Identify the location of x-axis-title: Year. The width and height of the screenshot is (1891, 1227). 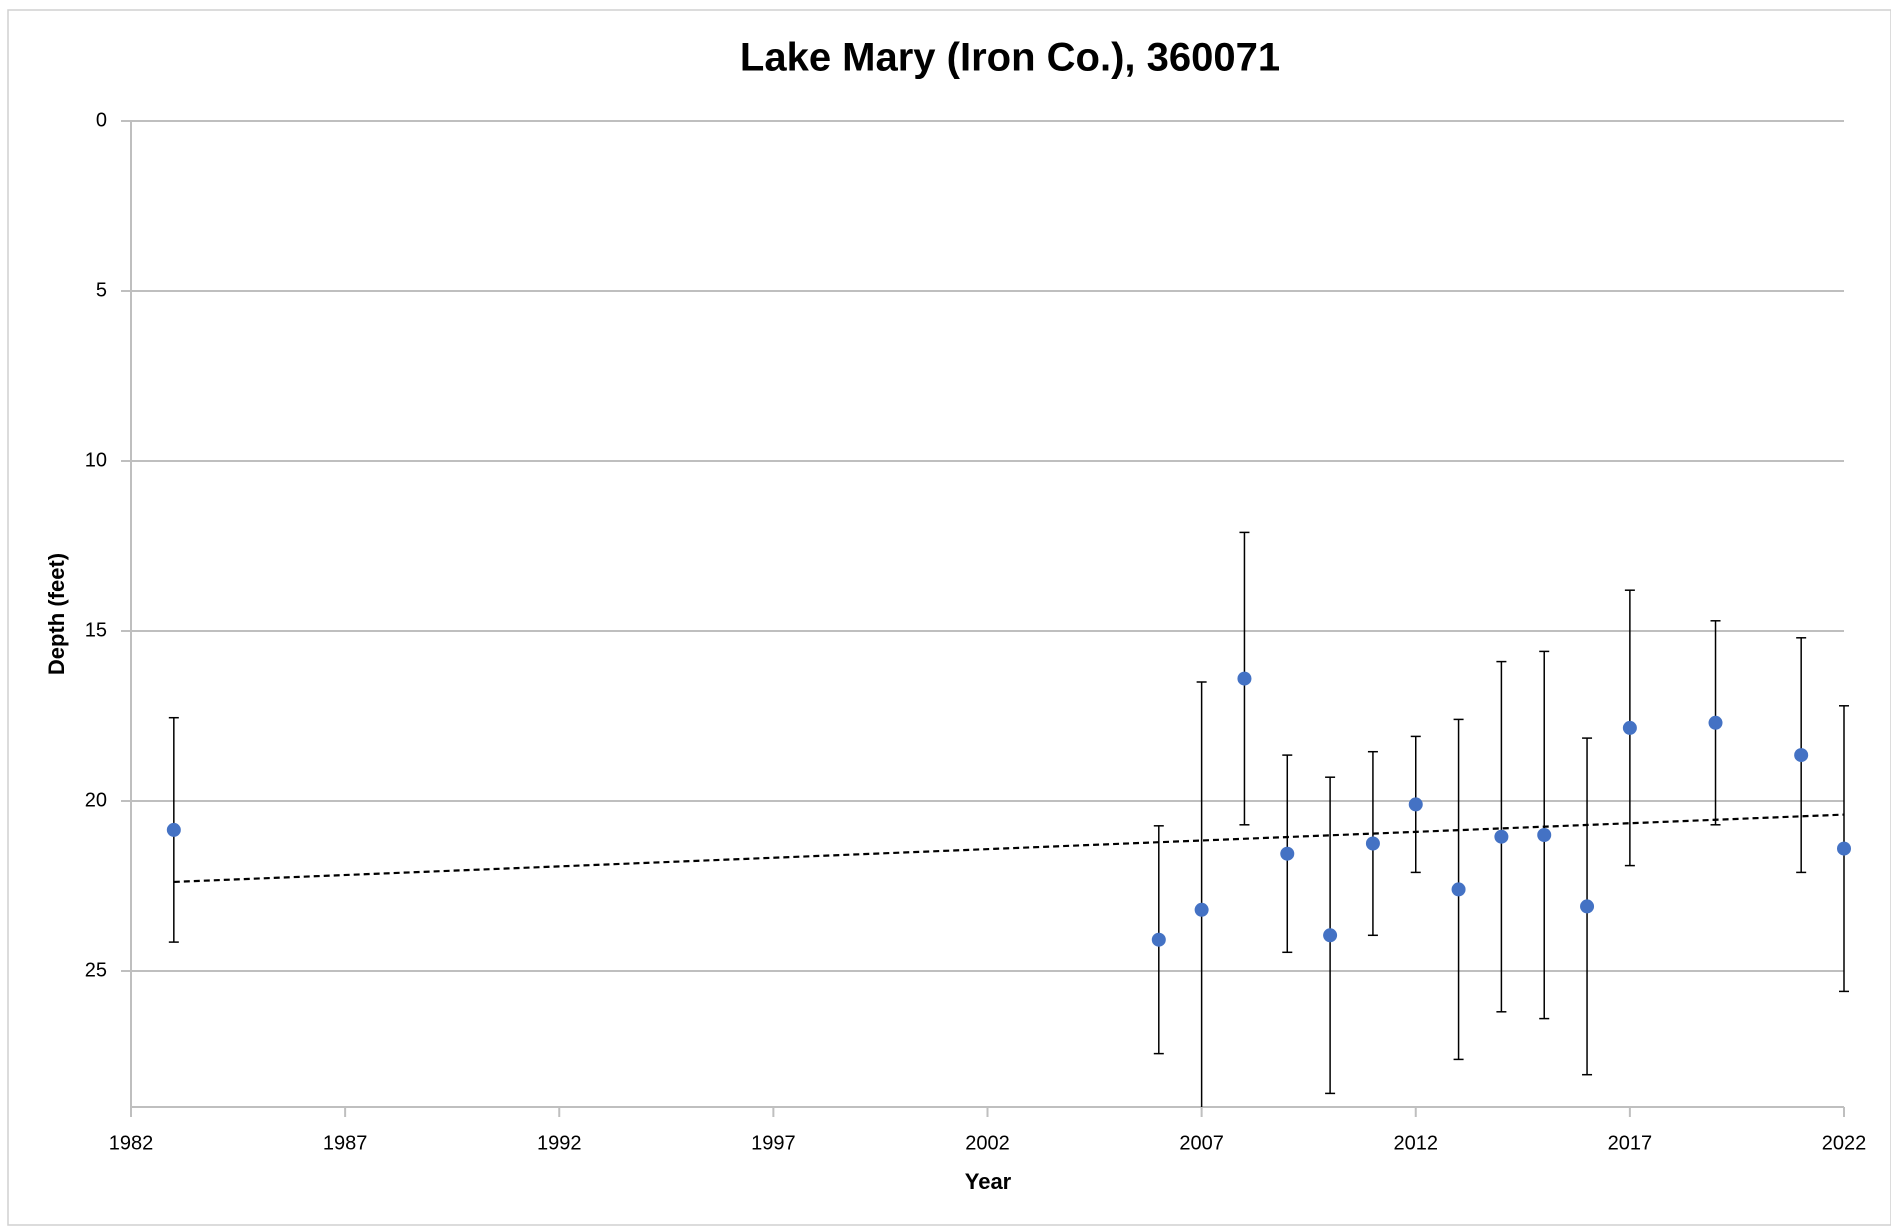
(988, 1181).